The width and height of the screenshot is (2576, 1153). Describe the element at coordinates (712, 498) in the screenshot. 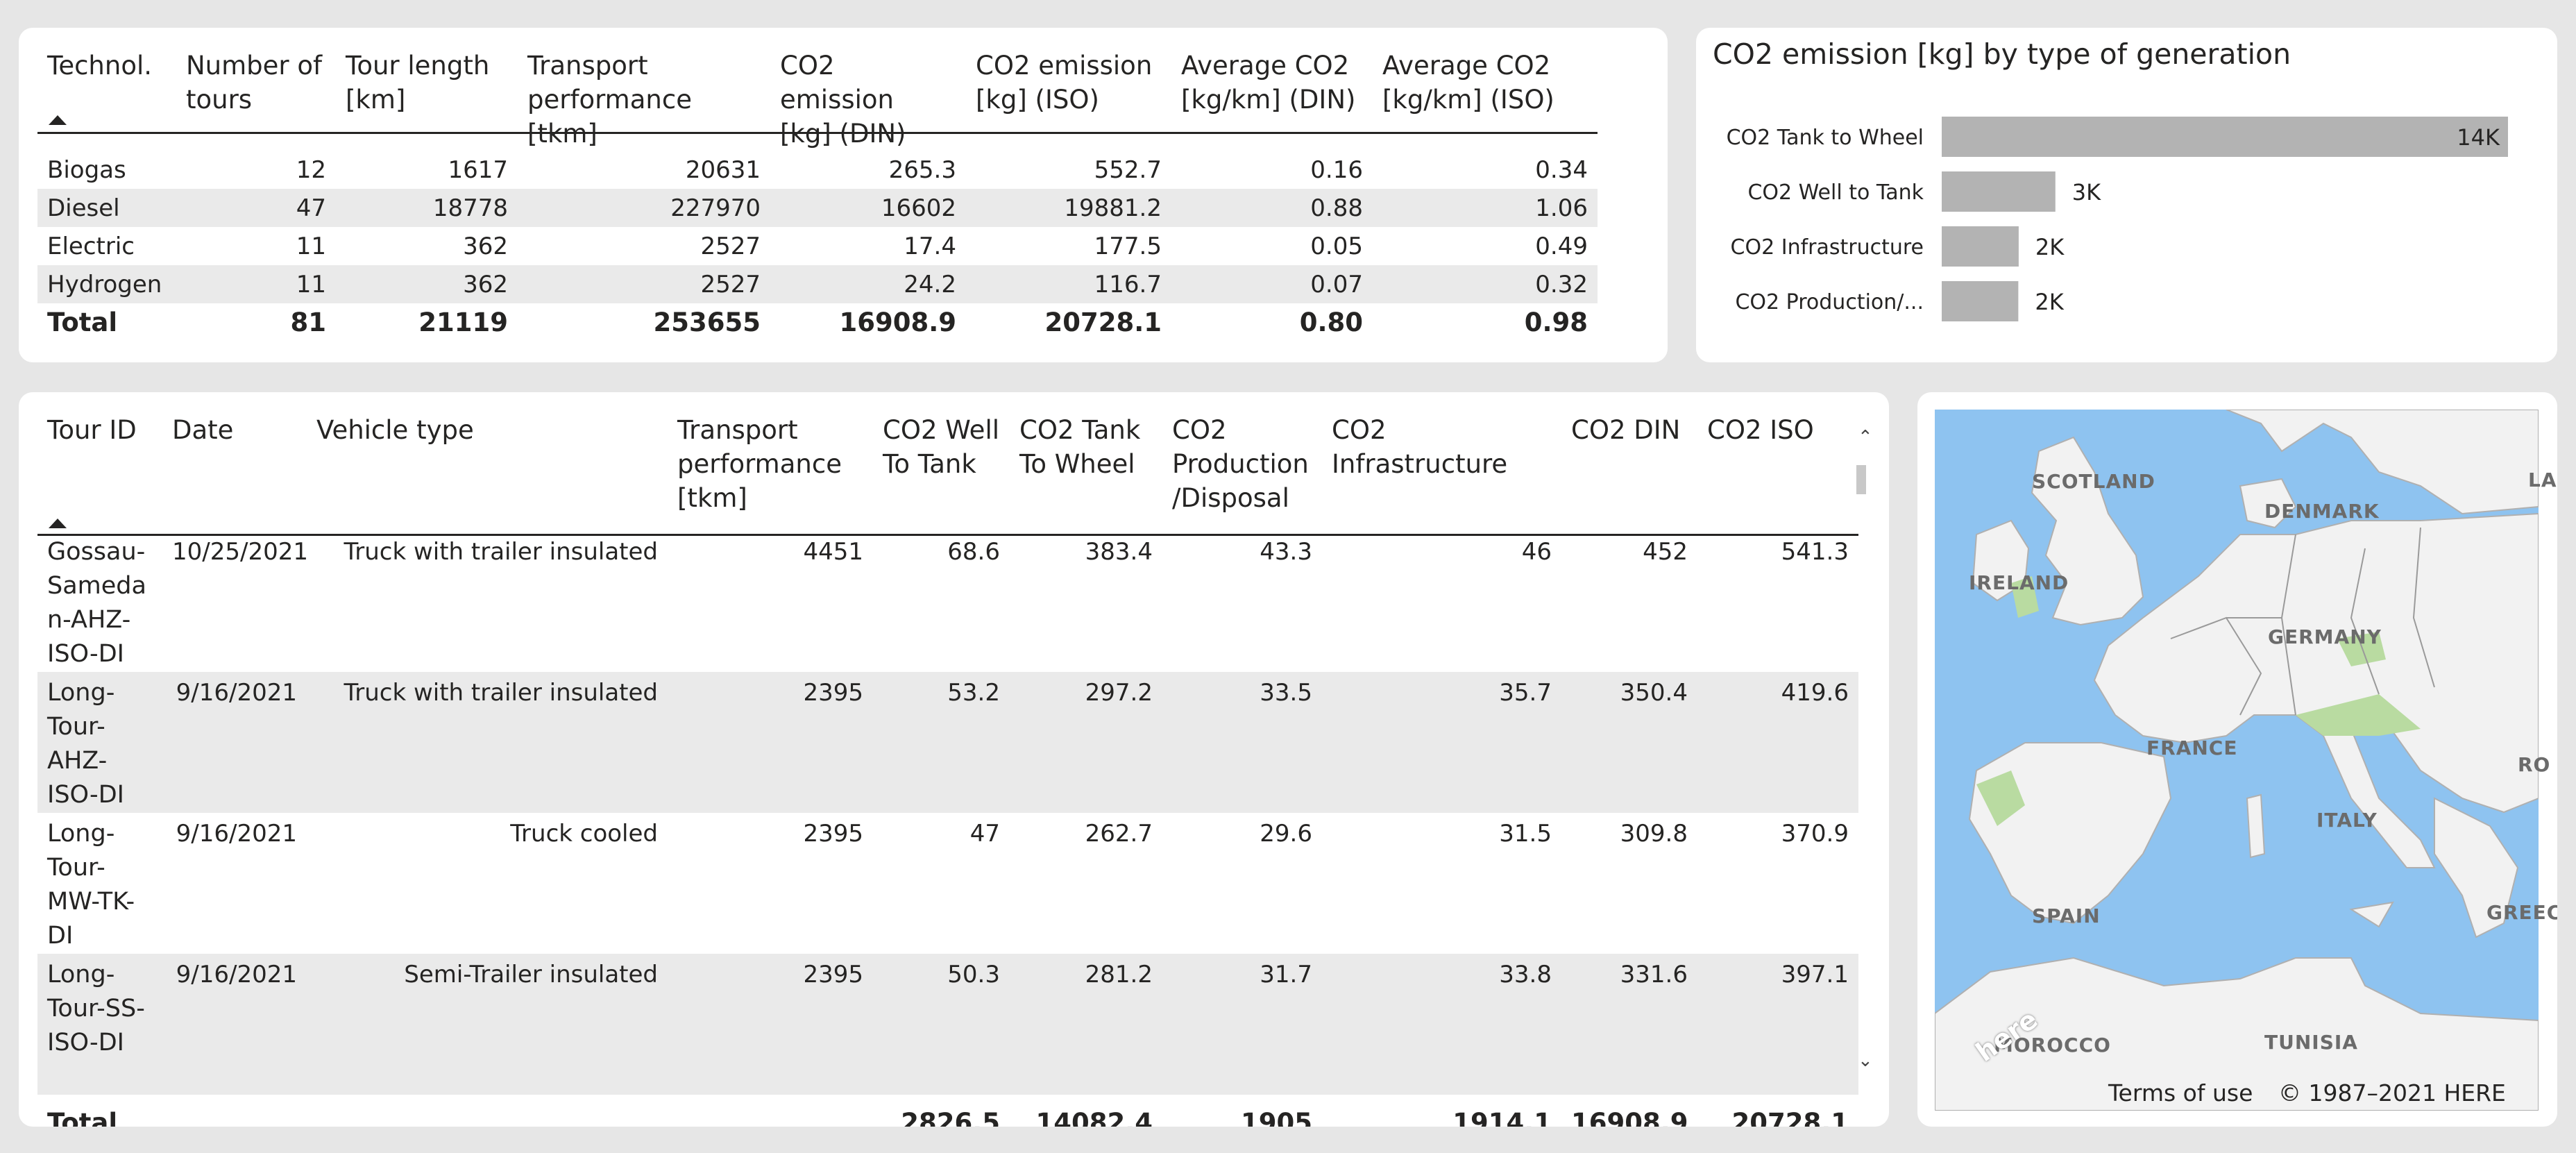

I see `tours-col-header-line: [tkm]` at that location.